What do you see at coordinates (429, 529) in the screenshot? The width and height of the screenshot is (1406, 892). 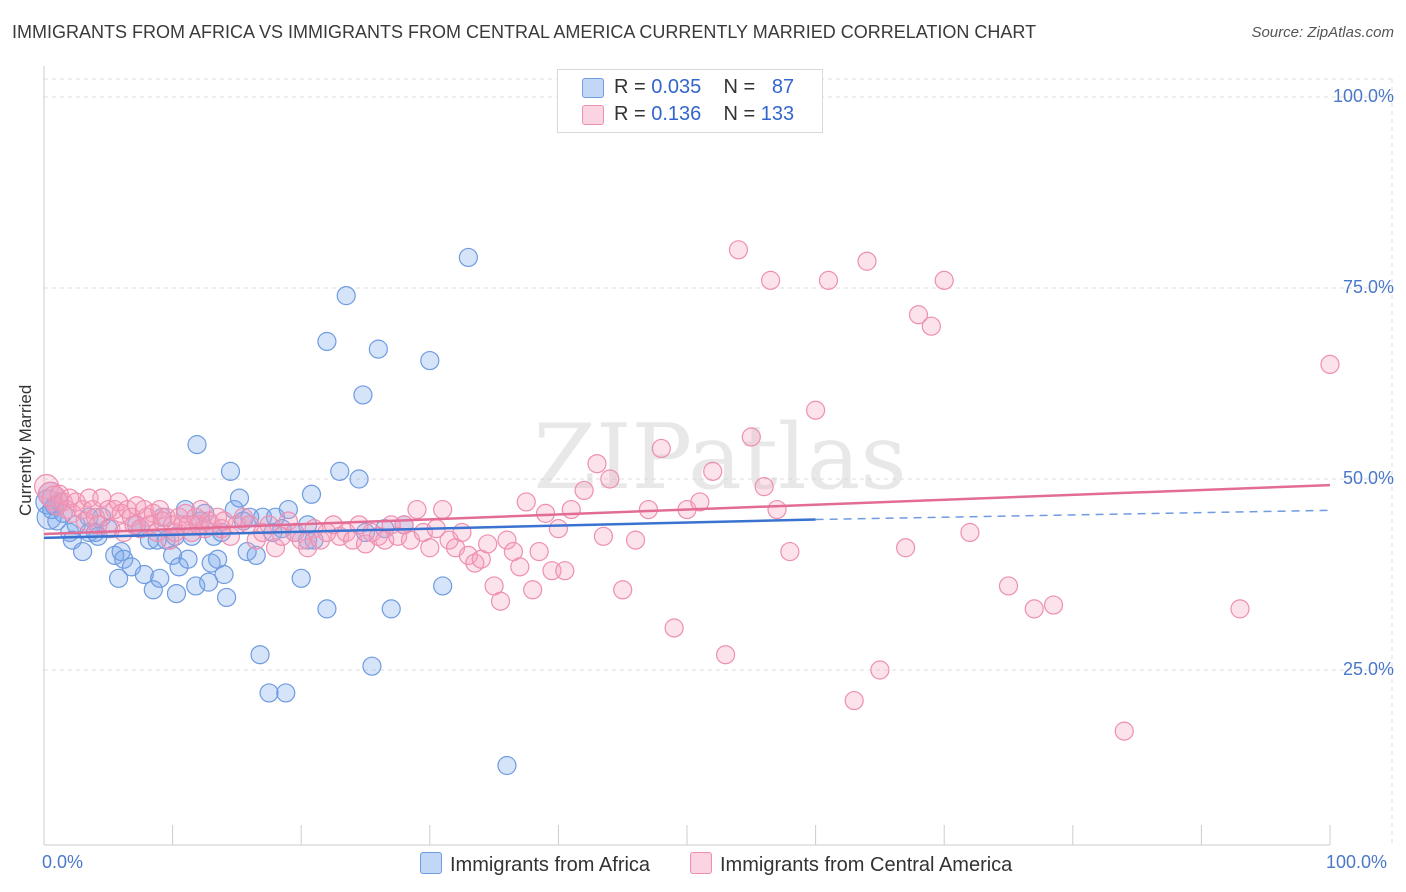 I see `trend-line-africa` at bounding box center [429, 529].